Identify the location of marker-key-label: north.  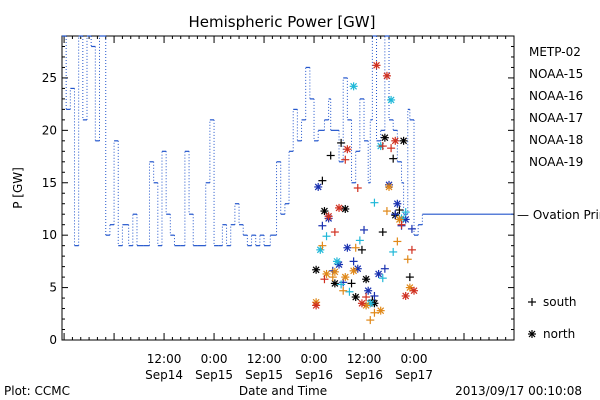
(559, 334).